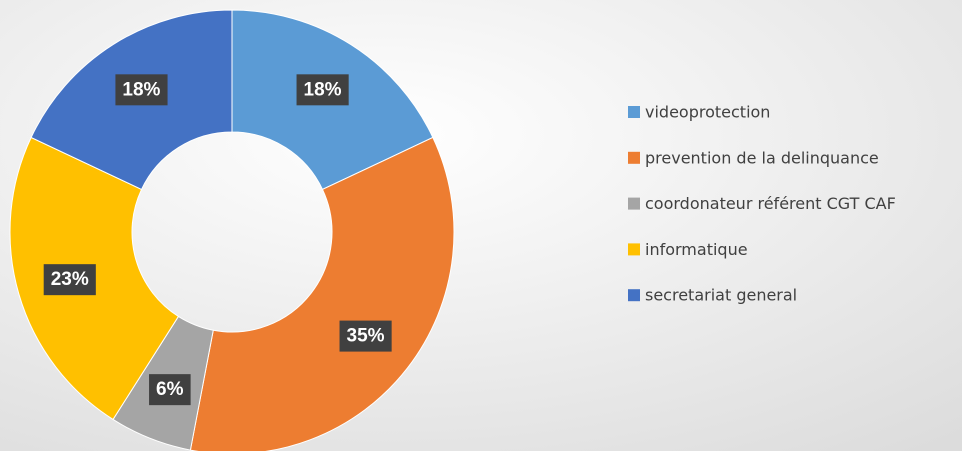 The image size is (962, 451). I want to click on legend-label: videoprotection, so click(707, 112).